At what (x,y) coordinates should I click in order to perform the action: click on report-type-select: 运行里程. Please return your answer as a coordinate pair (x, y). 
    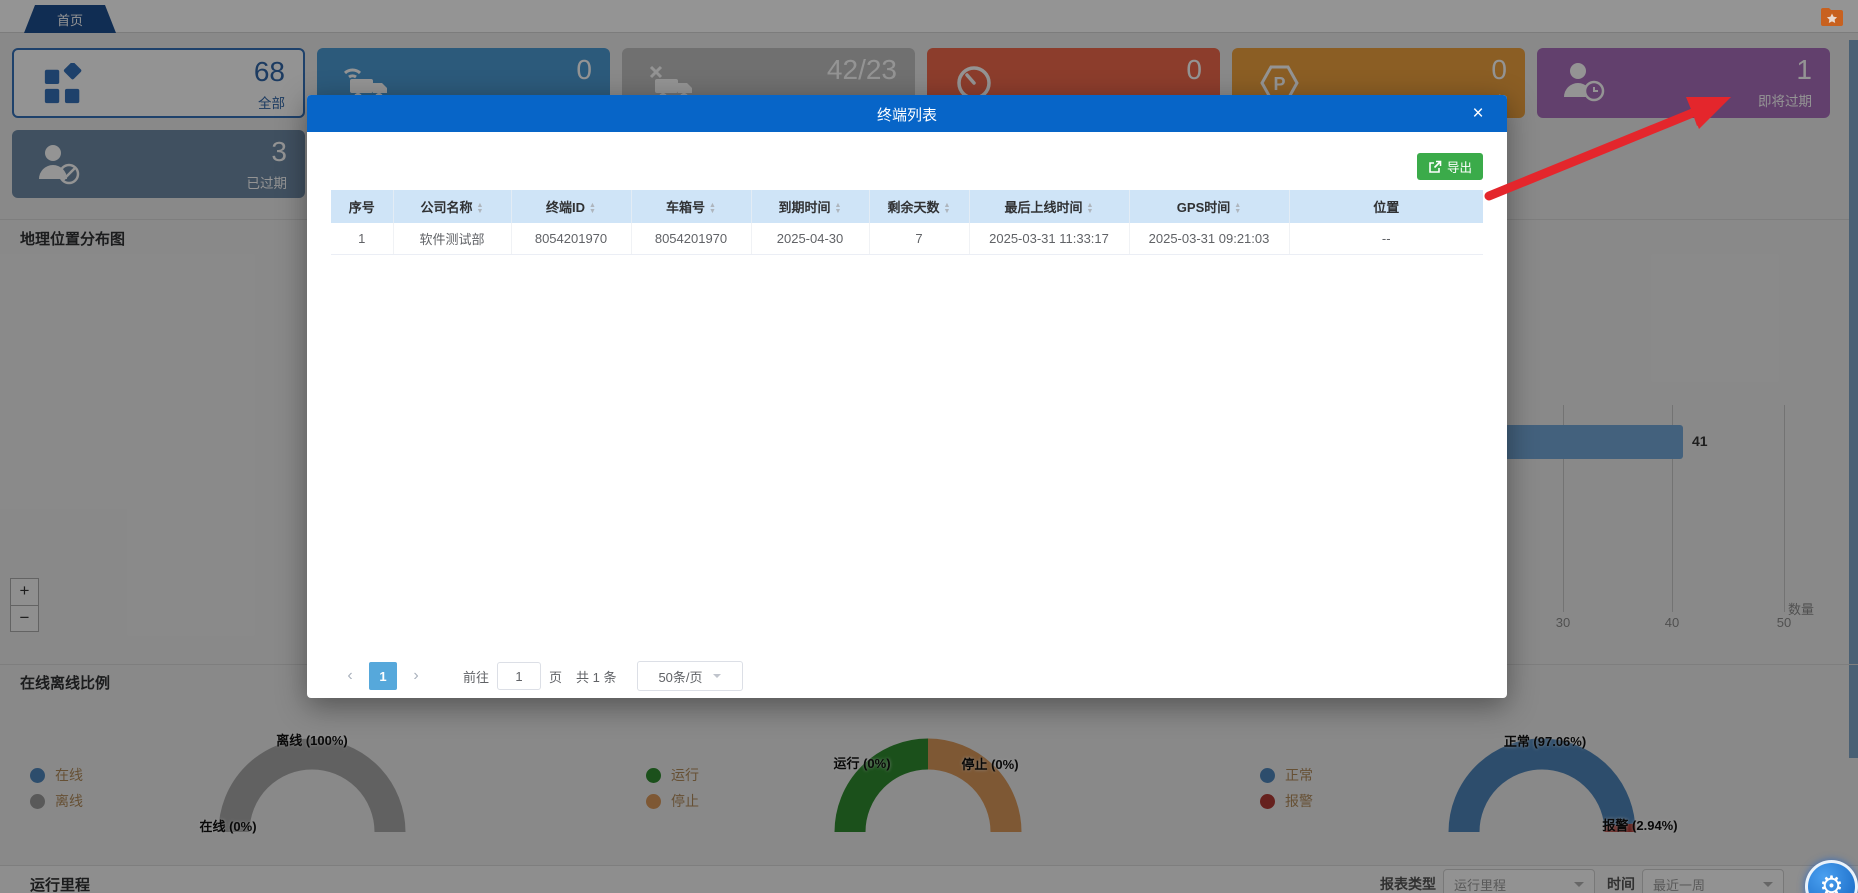
    Looking at the image, I should click on (1519, 881).